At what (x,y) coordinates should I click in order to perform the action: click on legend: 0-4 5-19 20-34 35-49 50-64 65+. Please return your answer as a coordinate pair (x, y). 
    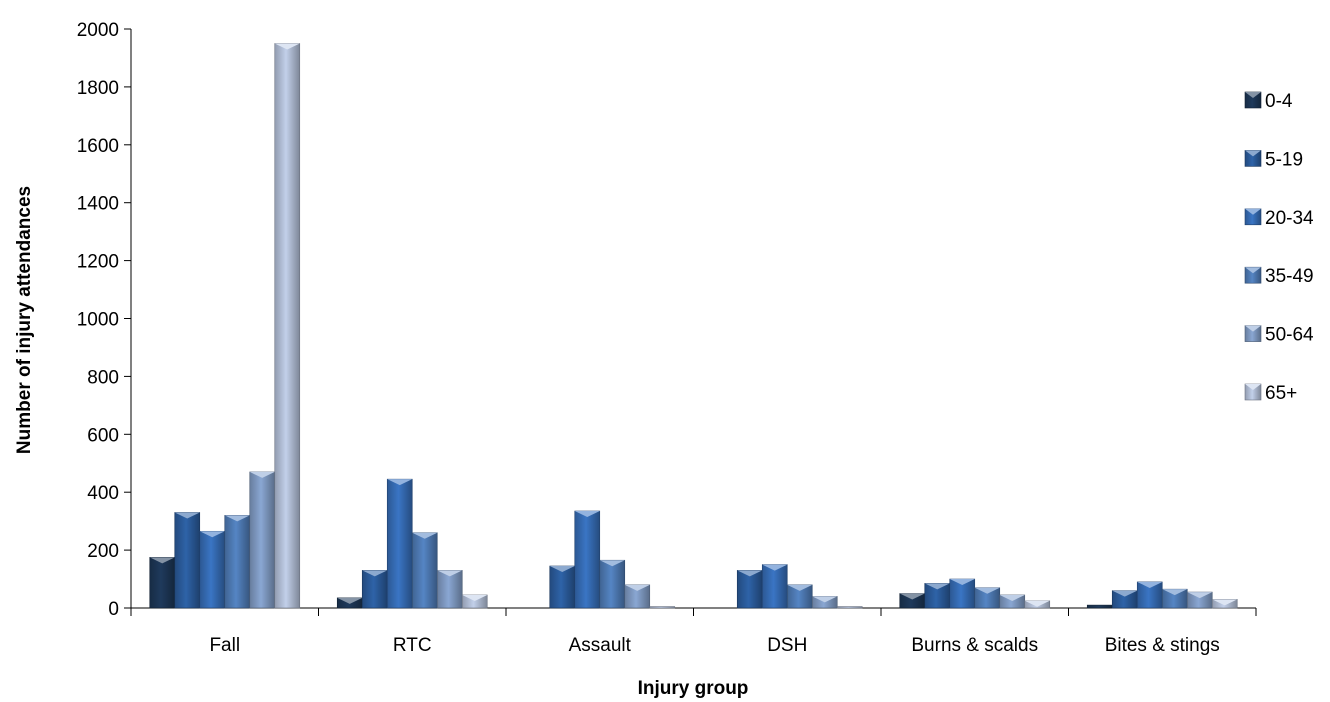
    Looking at the image, I should click on (1279, 247).